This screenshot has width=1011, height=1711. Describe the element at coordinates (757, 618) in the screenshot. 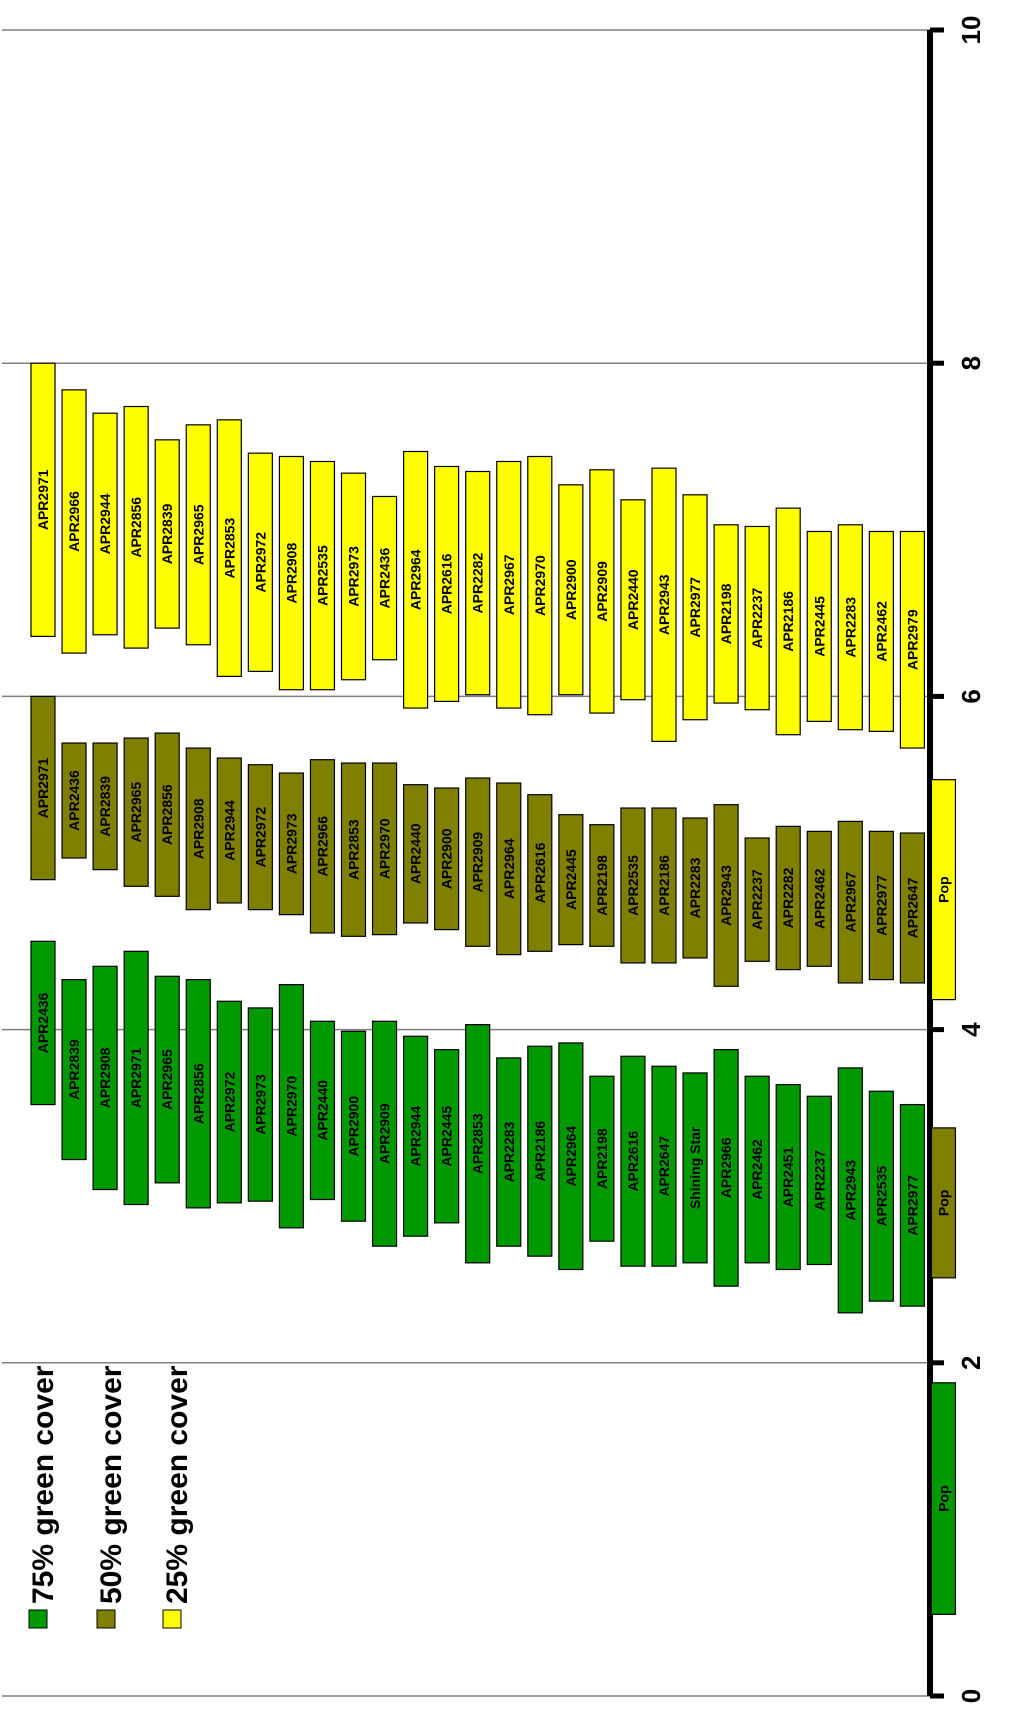

I see `bar-label: APR2237` at that location.